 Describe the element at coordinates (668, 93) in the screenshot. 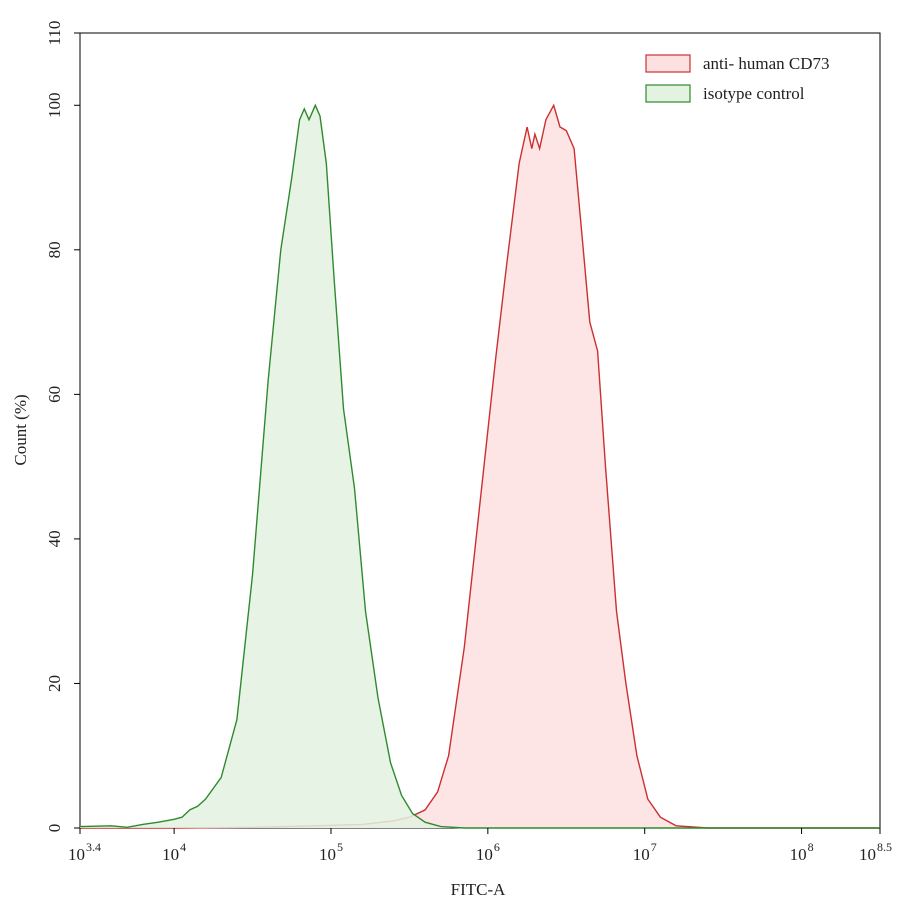

I see `legend-swatch-isotype-control` at that location.